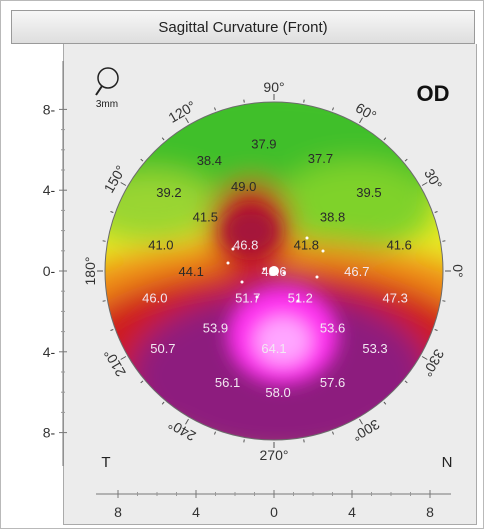  What do you see at coordinates (209, 160) in the screenshot?
I see `curvature-value: 38.4` at bounding box center [209, 160].